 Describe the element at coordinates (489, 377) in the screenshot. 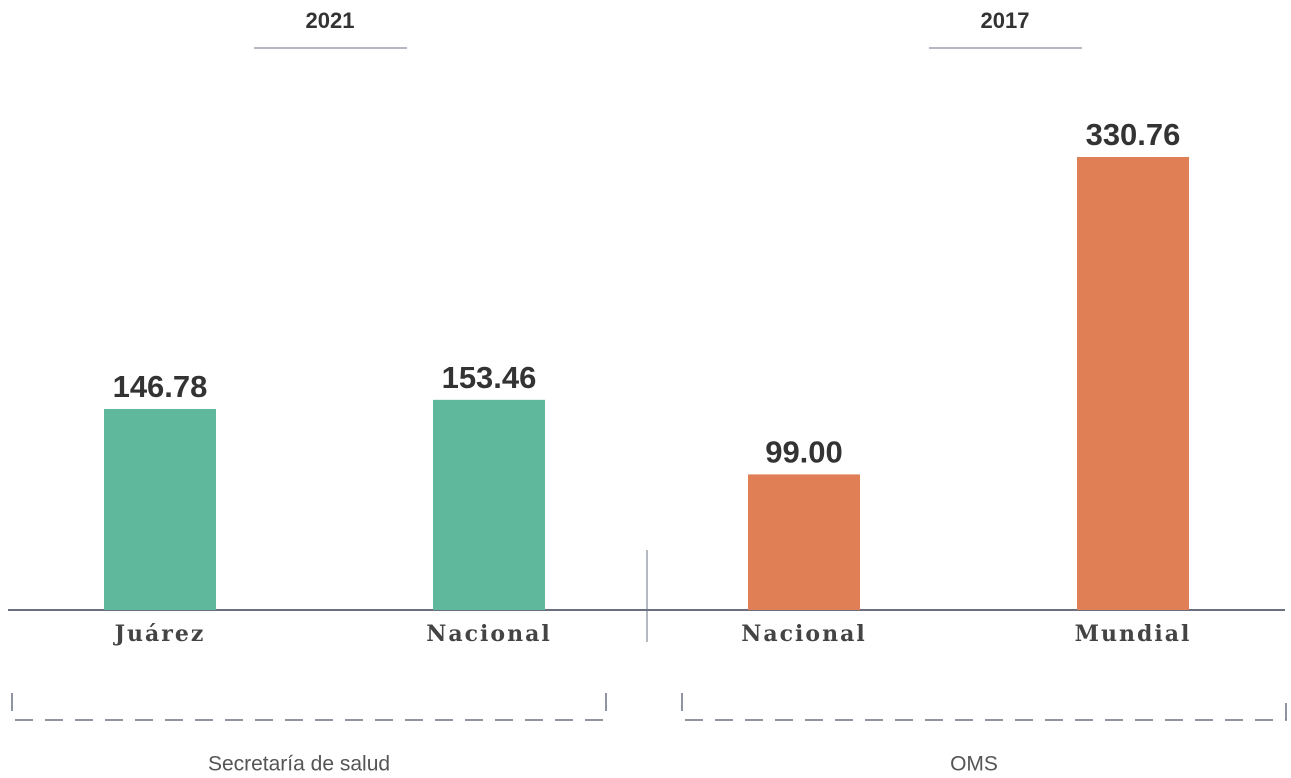

I see `value-label: 153.46` at that location.